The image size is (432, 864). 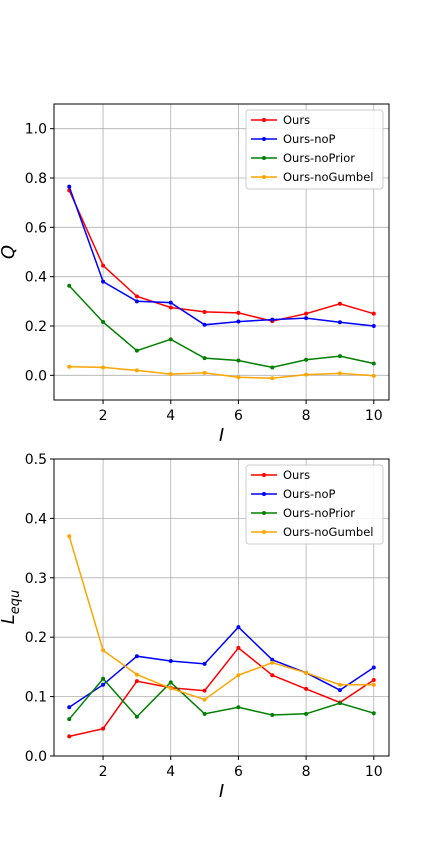 What do you see at coordinates (221, 699) in the screenshot?
I see `series-ours-noprior` at bounding box center [221, 699].